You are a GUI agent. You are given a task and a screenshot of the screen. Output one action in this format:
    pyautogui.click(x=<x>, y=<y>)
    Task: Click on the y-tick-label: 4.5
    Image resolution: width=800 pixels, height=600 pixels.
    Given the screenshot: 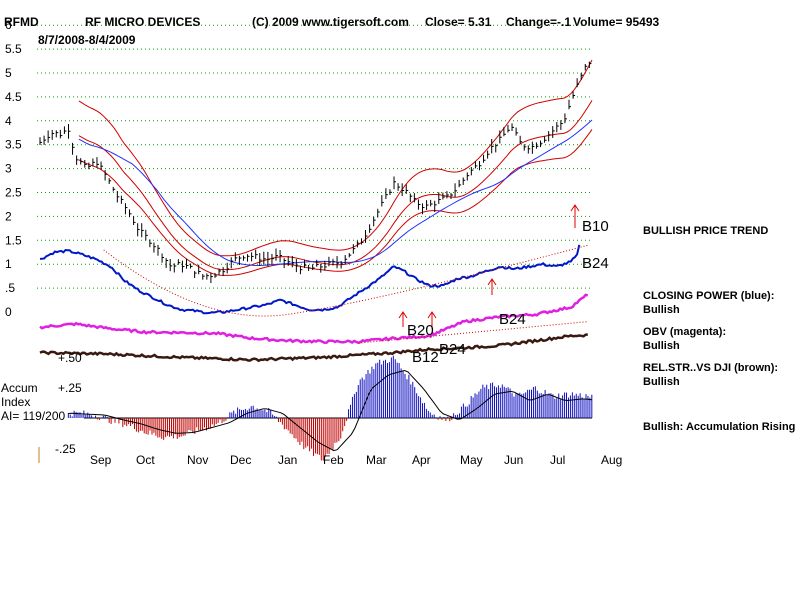 What is the action you would take?
    pyautogui.click(x=13, y=97)
    